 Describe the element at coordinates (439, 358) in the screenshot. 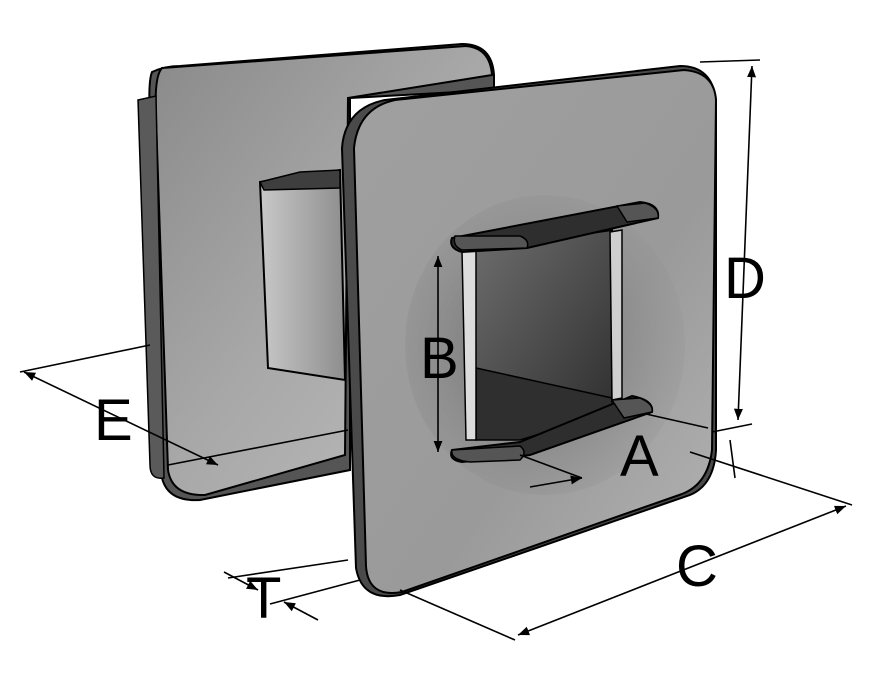

I see `dimension-label-b: B` at that location.